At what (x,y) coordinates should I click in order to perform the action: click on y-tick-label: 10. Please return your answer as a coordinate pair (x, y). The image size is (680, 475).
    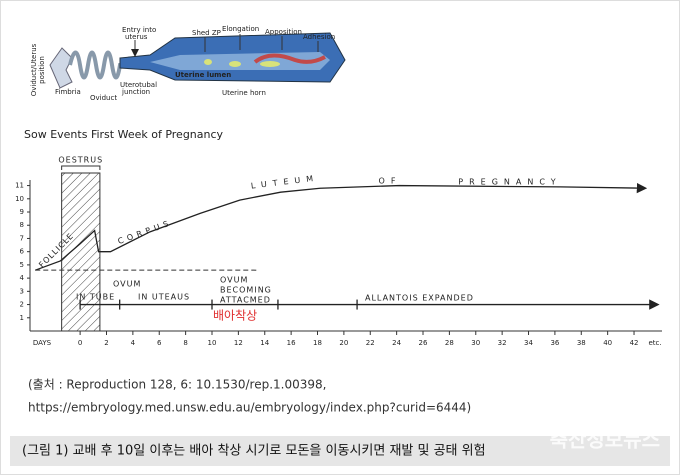
    Looking at the image, I should click on (19, 199).